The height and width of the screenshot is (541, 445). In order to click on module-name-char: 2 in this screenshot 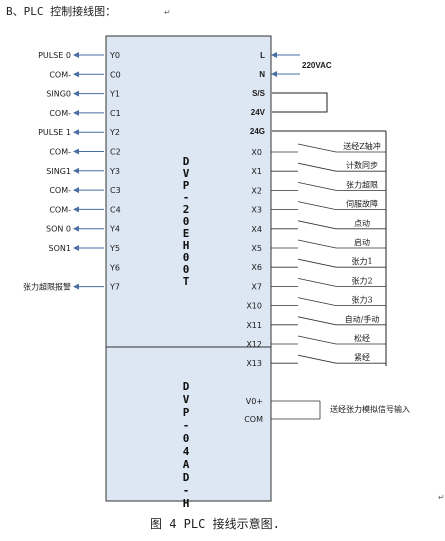, I will do `click(186, 209)`.